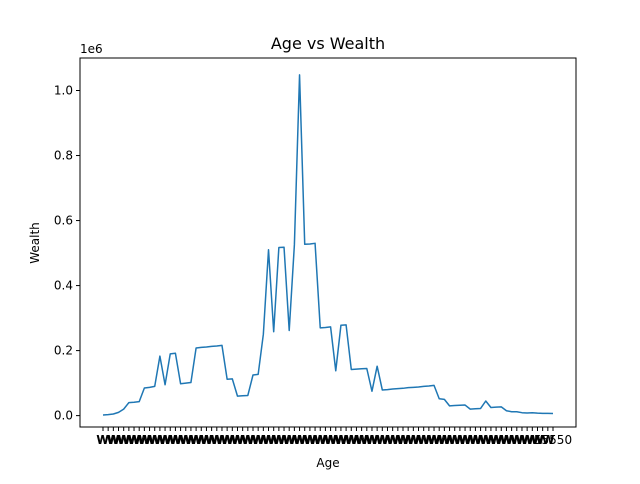 Image resolution: width=640 pixels, height=484 pixels. Describe the element at coordinates (35, 243) in the screenshot. I see `y-axis-label: Wealth` at that location.